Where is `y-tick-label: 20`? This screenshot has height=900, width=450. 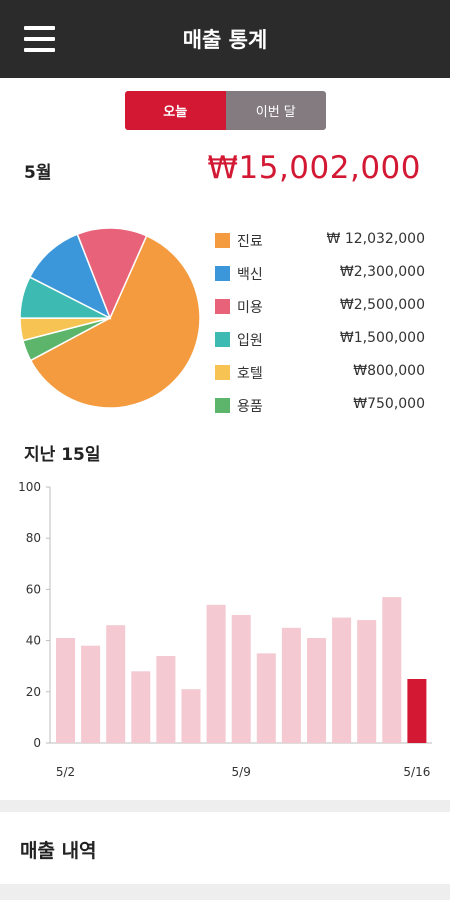
y-tick-label: 20 is located at coordinates (33, 692).